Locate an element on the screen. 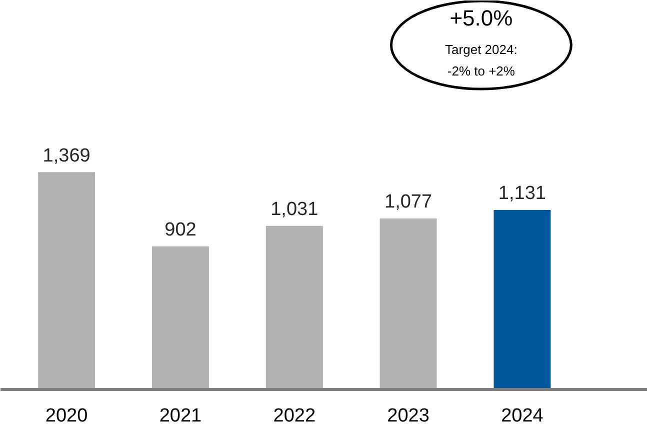 The image size is (647, 433). text: -2% to +2% is located at coordinates (481, 71).